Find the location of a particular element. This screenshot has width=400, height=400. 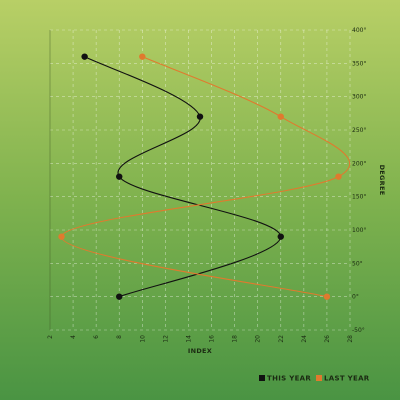

y-tick-label: 300° is located at coordinates (359, 97).